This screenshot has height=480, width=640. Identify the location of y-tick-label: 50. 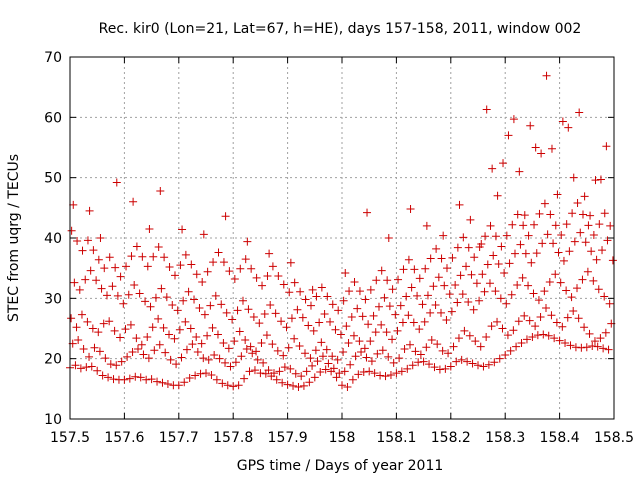
(53, 179).